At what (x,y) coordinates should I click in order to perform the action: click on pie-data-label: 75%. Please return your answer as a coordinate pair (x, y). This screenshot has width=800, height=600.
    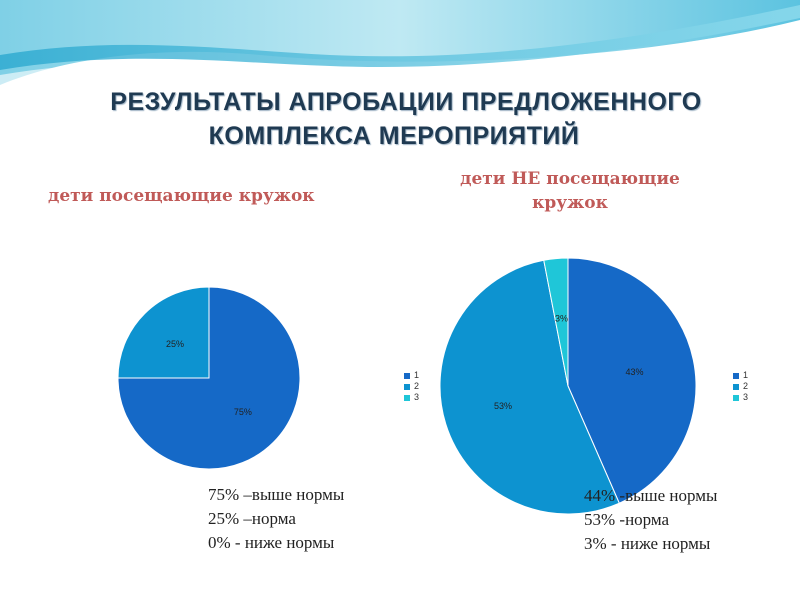
    Looking at the image, I should click on (243, 412).